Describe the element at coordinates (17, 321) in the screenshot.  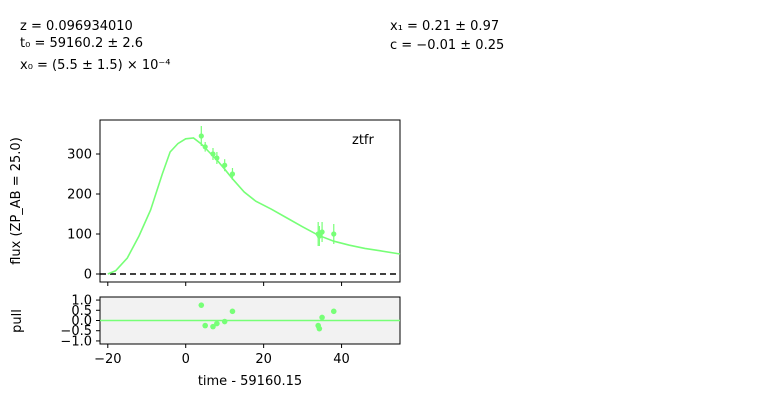
I see `pull-ylabel: pull` at that location.